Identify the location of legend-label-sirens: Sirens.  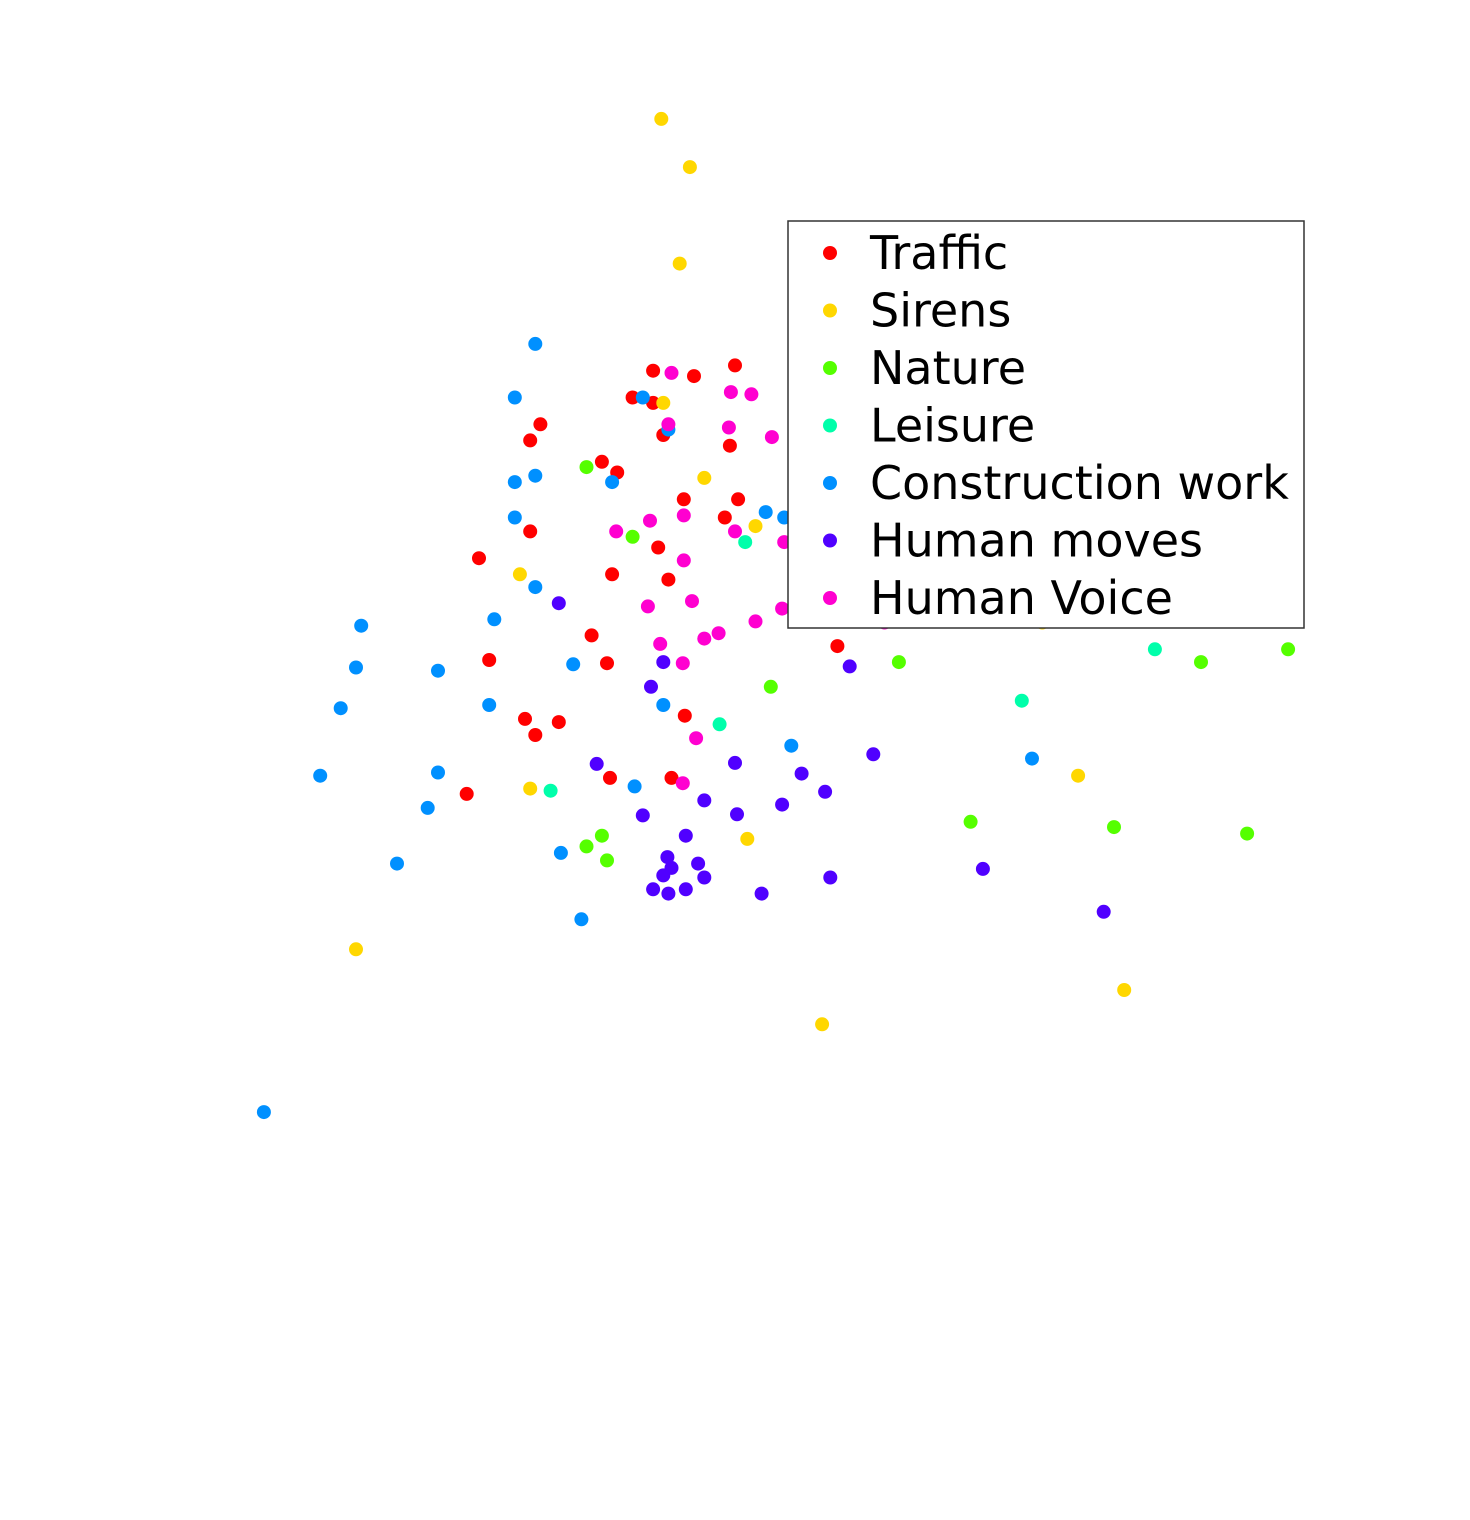
(940, 311).